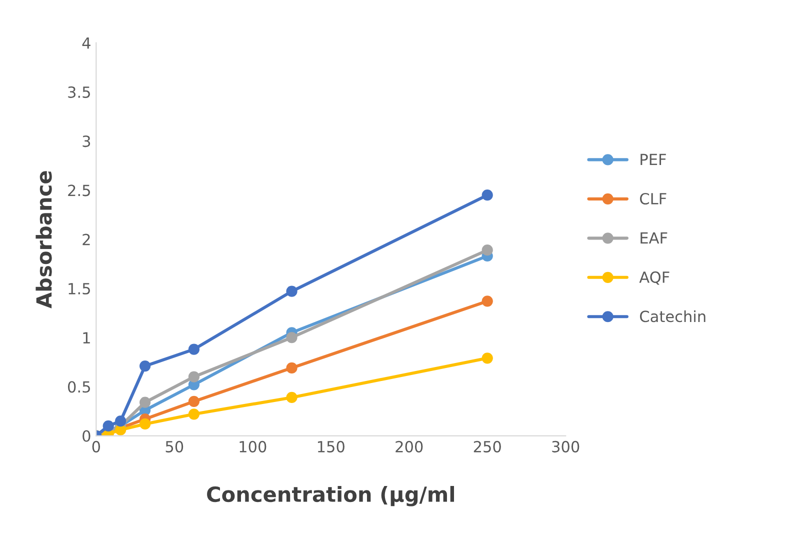 Image resolution: width=808 pixels, height=542 pixels. What do you see at coordinates (79, 387) in the screenshot?
I see `y-tick-label: 0.5` at bounding box center [79, 387].